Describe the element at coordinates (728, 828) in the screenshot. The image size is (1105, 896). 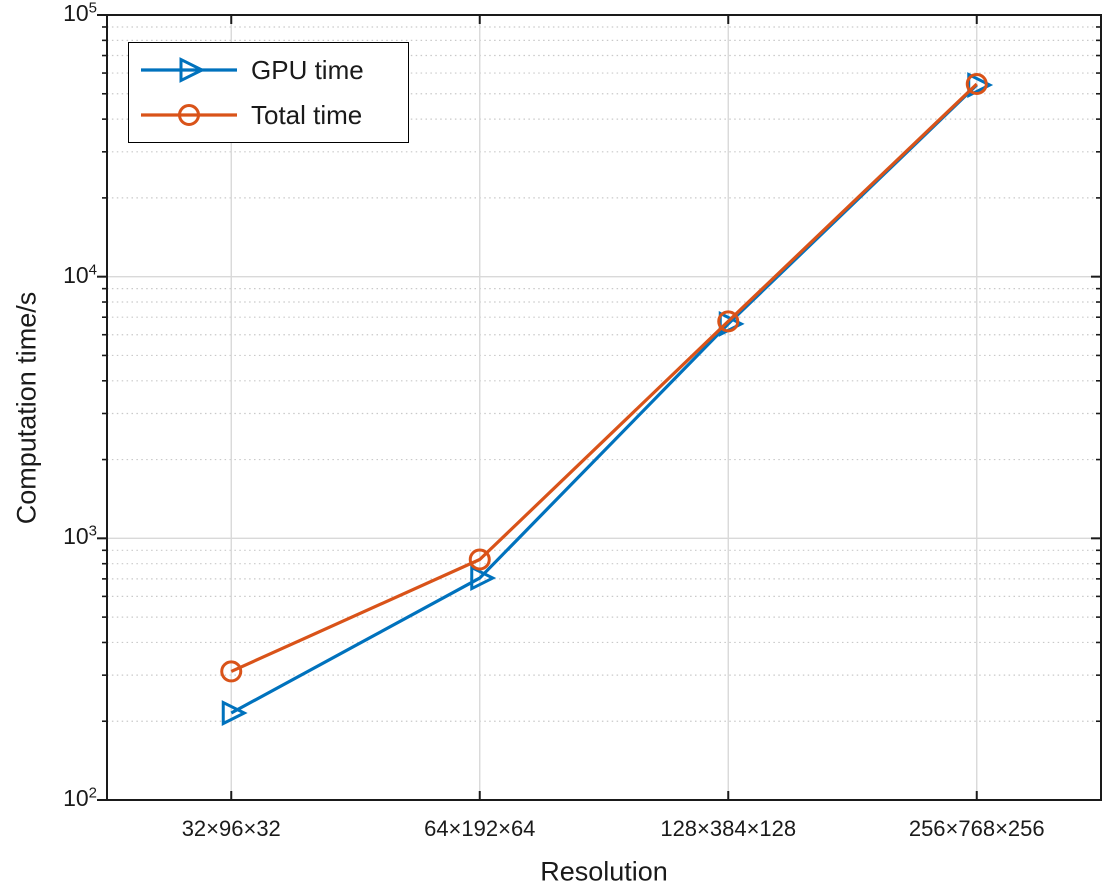
I see `x-tick-label: 128×384×128` at that location.